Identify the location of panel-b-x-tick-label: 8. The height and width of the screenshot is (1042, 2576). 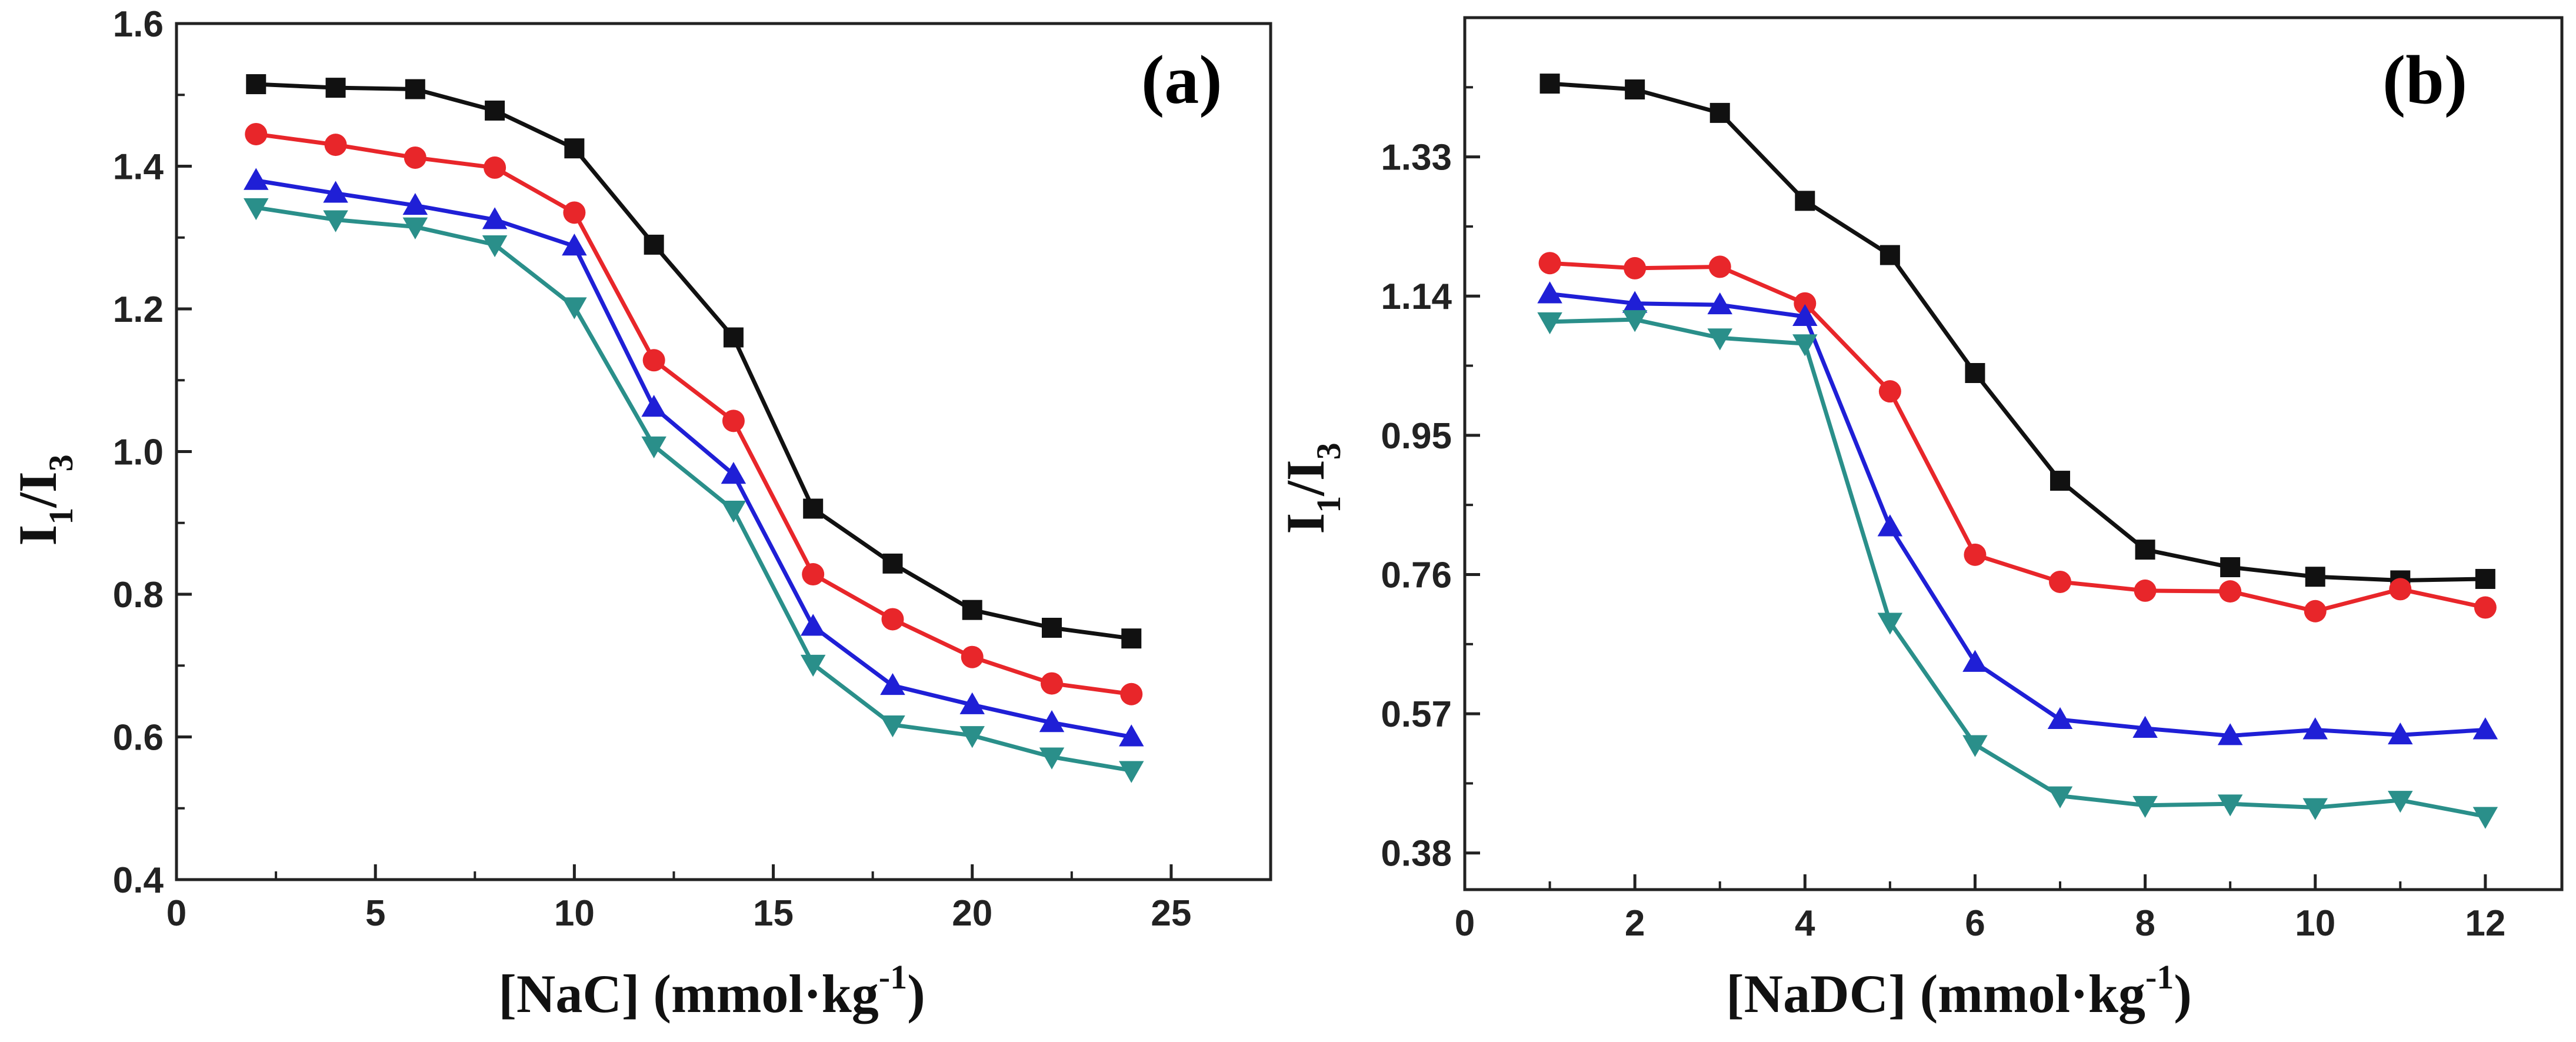
(2145, 923).